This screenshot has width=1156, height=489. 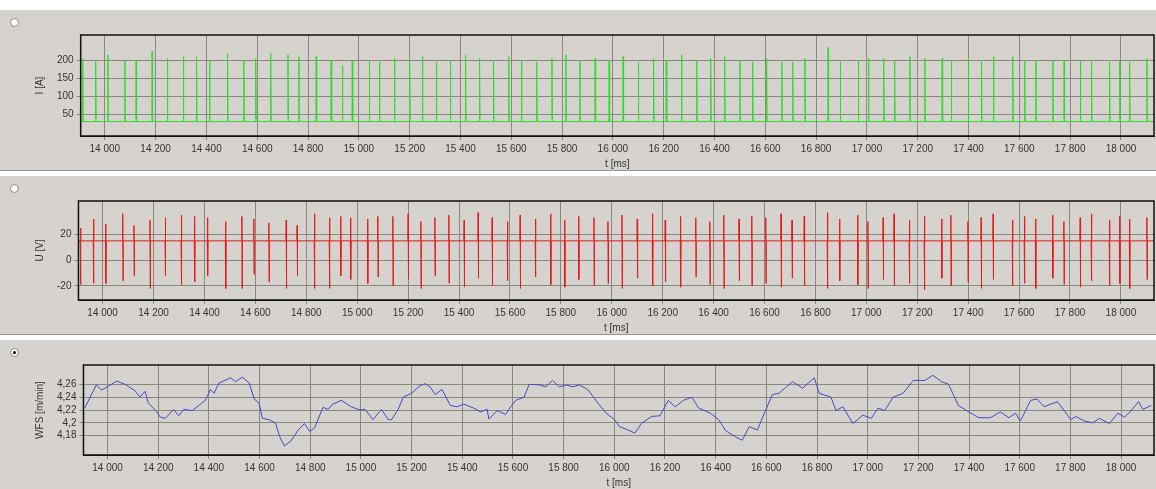 What do you see at coordinates (64, 285) in the screenshot?
I see `y-tick-label: -20` at bounding box center [64, 285].